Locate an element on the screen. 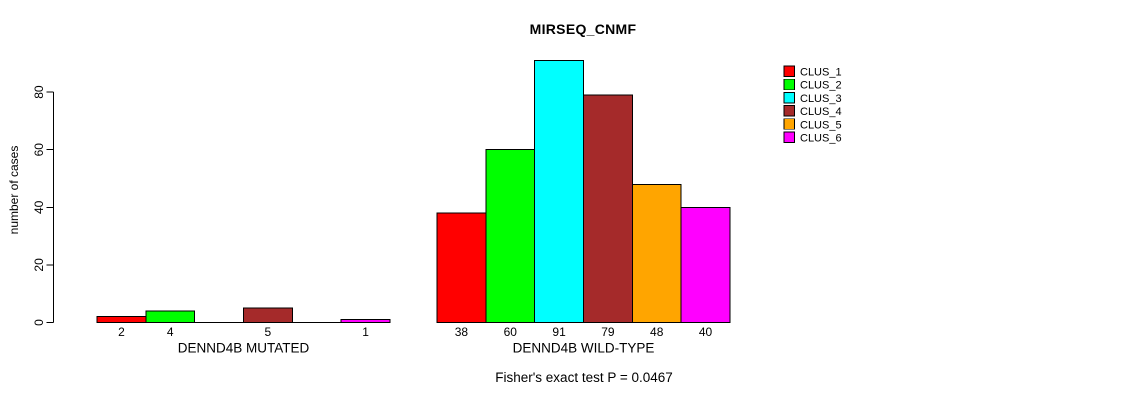 Image resolution: width=1140 pixels, height=400 pixels. legend-label-clus_3: CLUS_3 is located at coordinates (821, 99).